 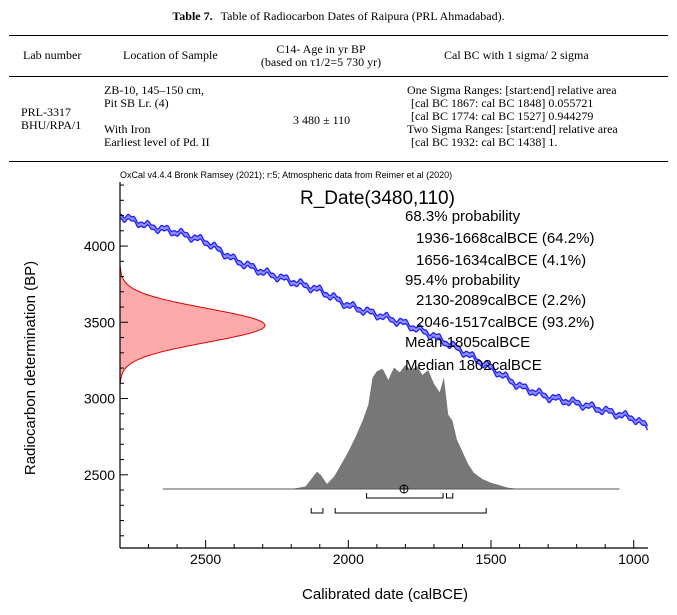 What do you see at coordinates (321, 49) in the screenshot?
I see `header-age-line1: C14- Age in yr BP` at bounding box center [321, 49].